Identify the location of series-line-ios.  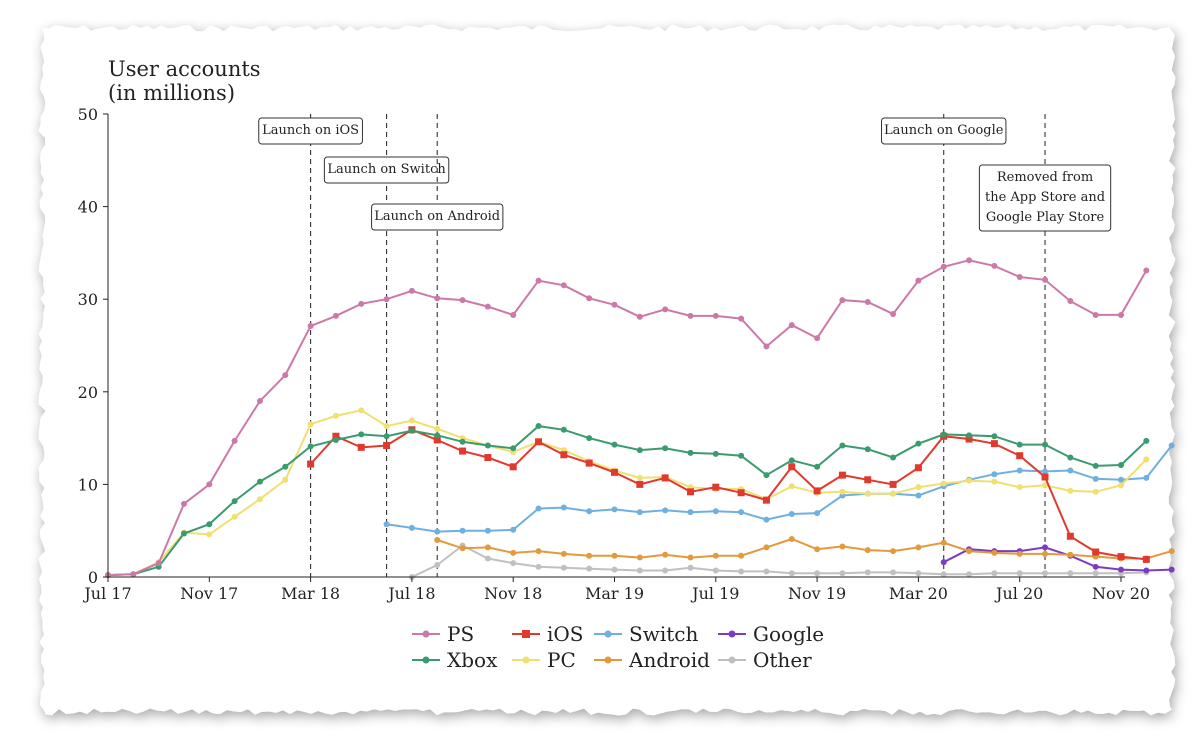
(728, 494).